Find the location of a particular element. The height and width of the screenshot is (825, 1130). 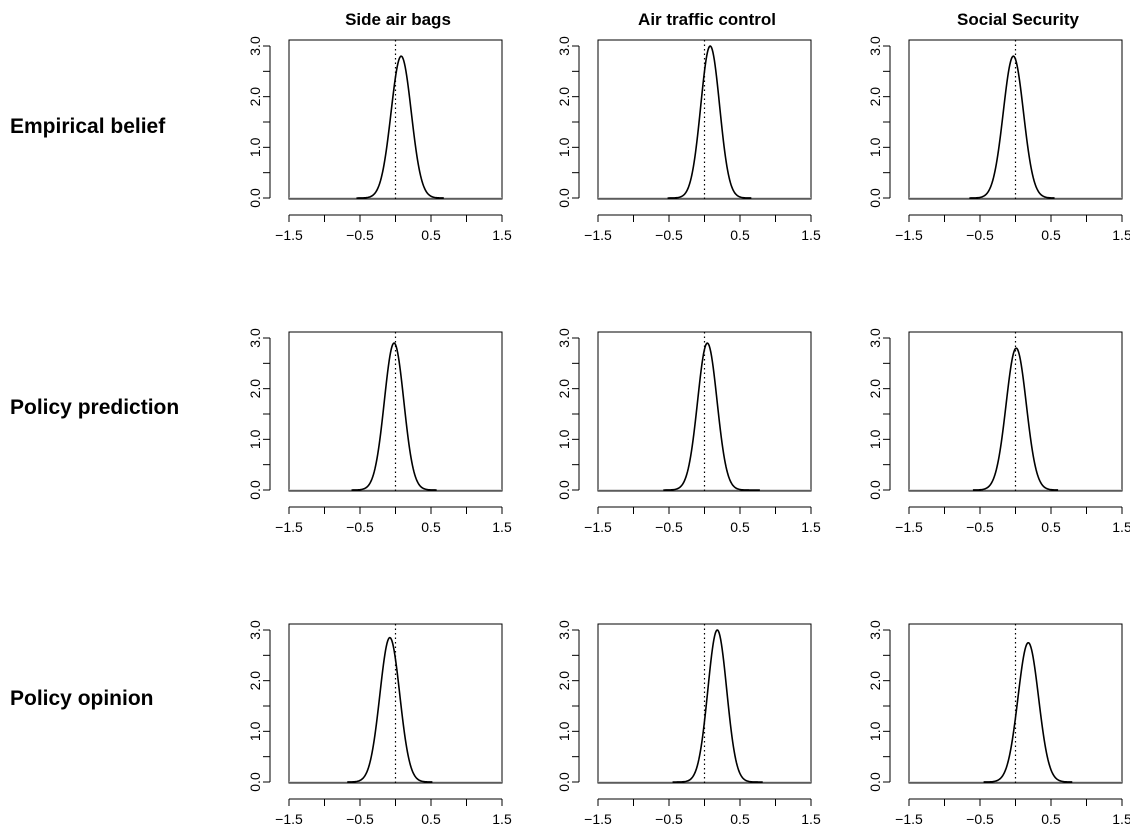

panel-empirical-belief-air-traffic-control: −1.5 −0.5 0.5 1.5 0.0 1.0 2.0 3.0 is located at coordinates (688, 139).